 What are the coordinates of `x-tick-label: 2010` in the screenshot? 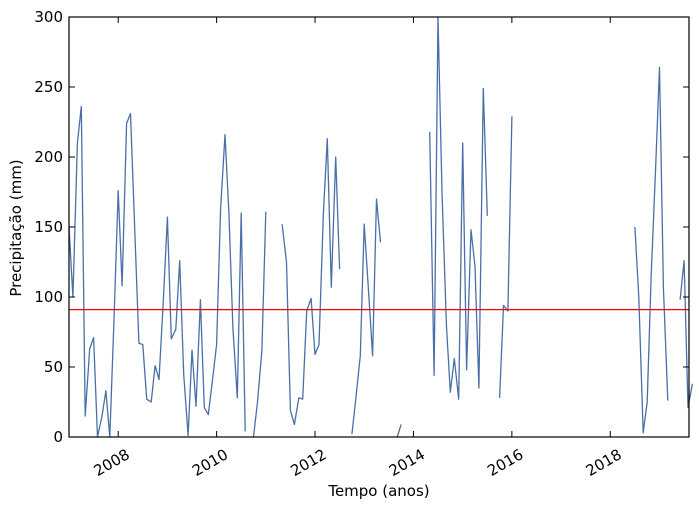 It's located at (210, 462).